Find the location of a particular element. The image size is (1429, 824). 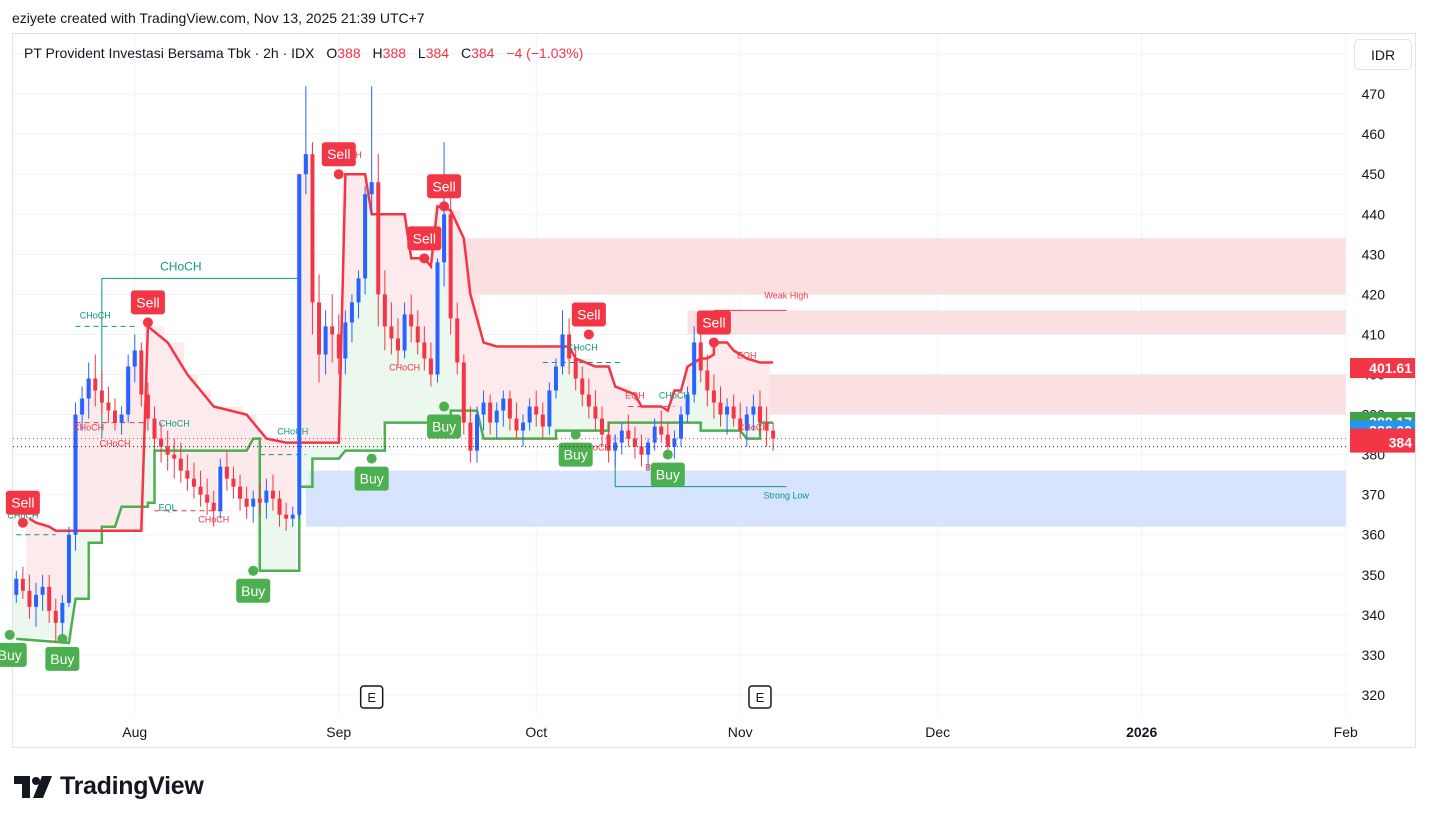

low-value: 384 is located at coordinates (437, 53).